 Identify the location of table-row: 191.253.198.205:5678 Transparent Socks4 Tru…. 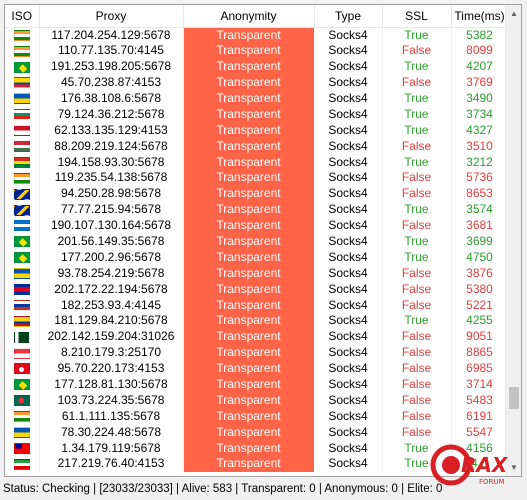
(257, 66).